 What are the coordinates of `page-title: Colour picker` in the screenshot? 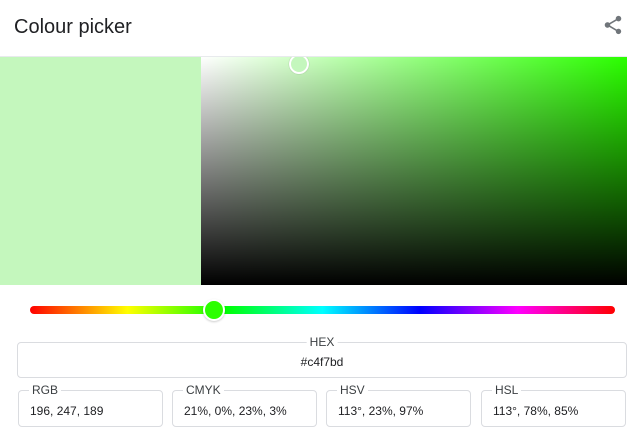 It's located at (73, 27).